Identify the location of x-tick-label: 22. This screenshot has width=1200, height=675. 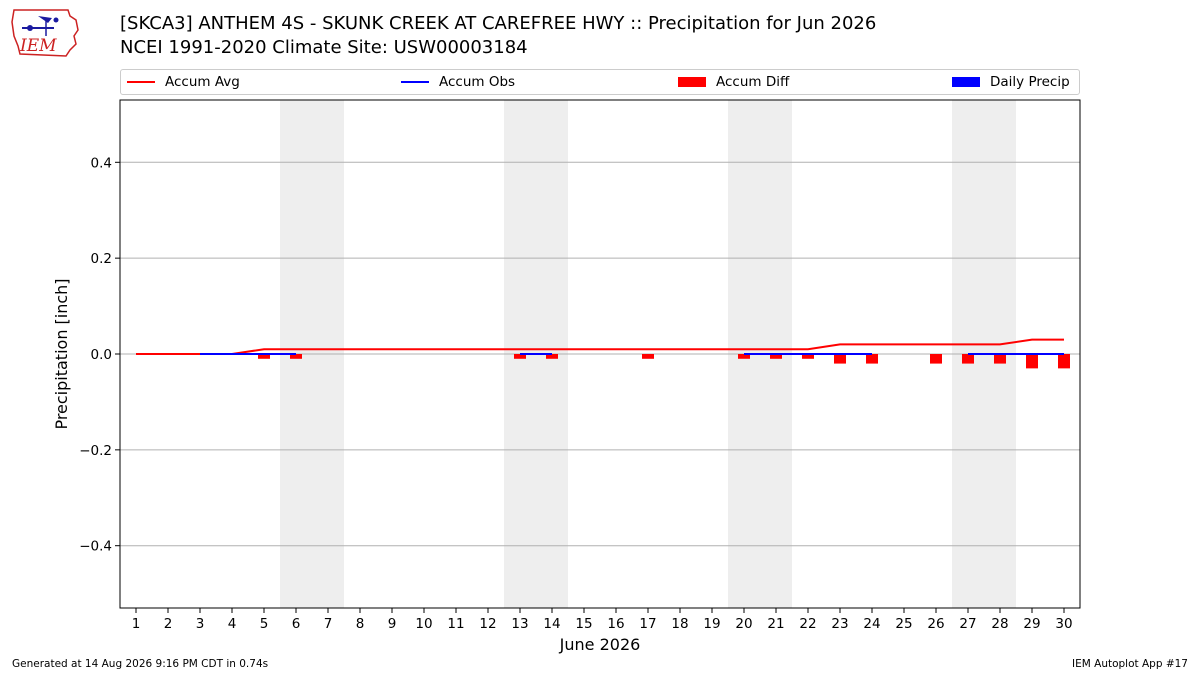
(807, 624).